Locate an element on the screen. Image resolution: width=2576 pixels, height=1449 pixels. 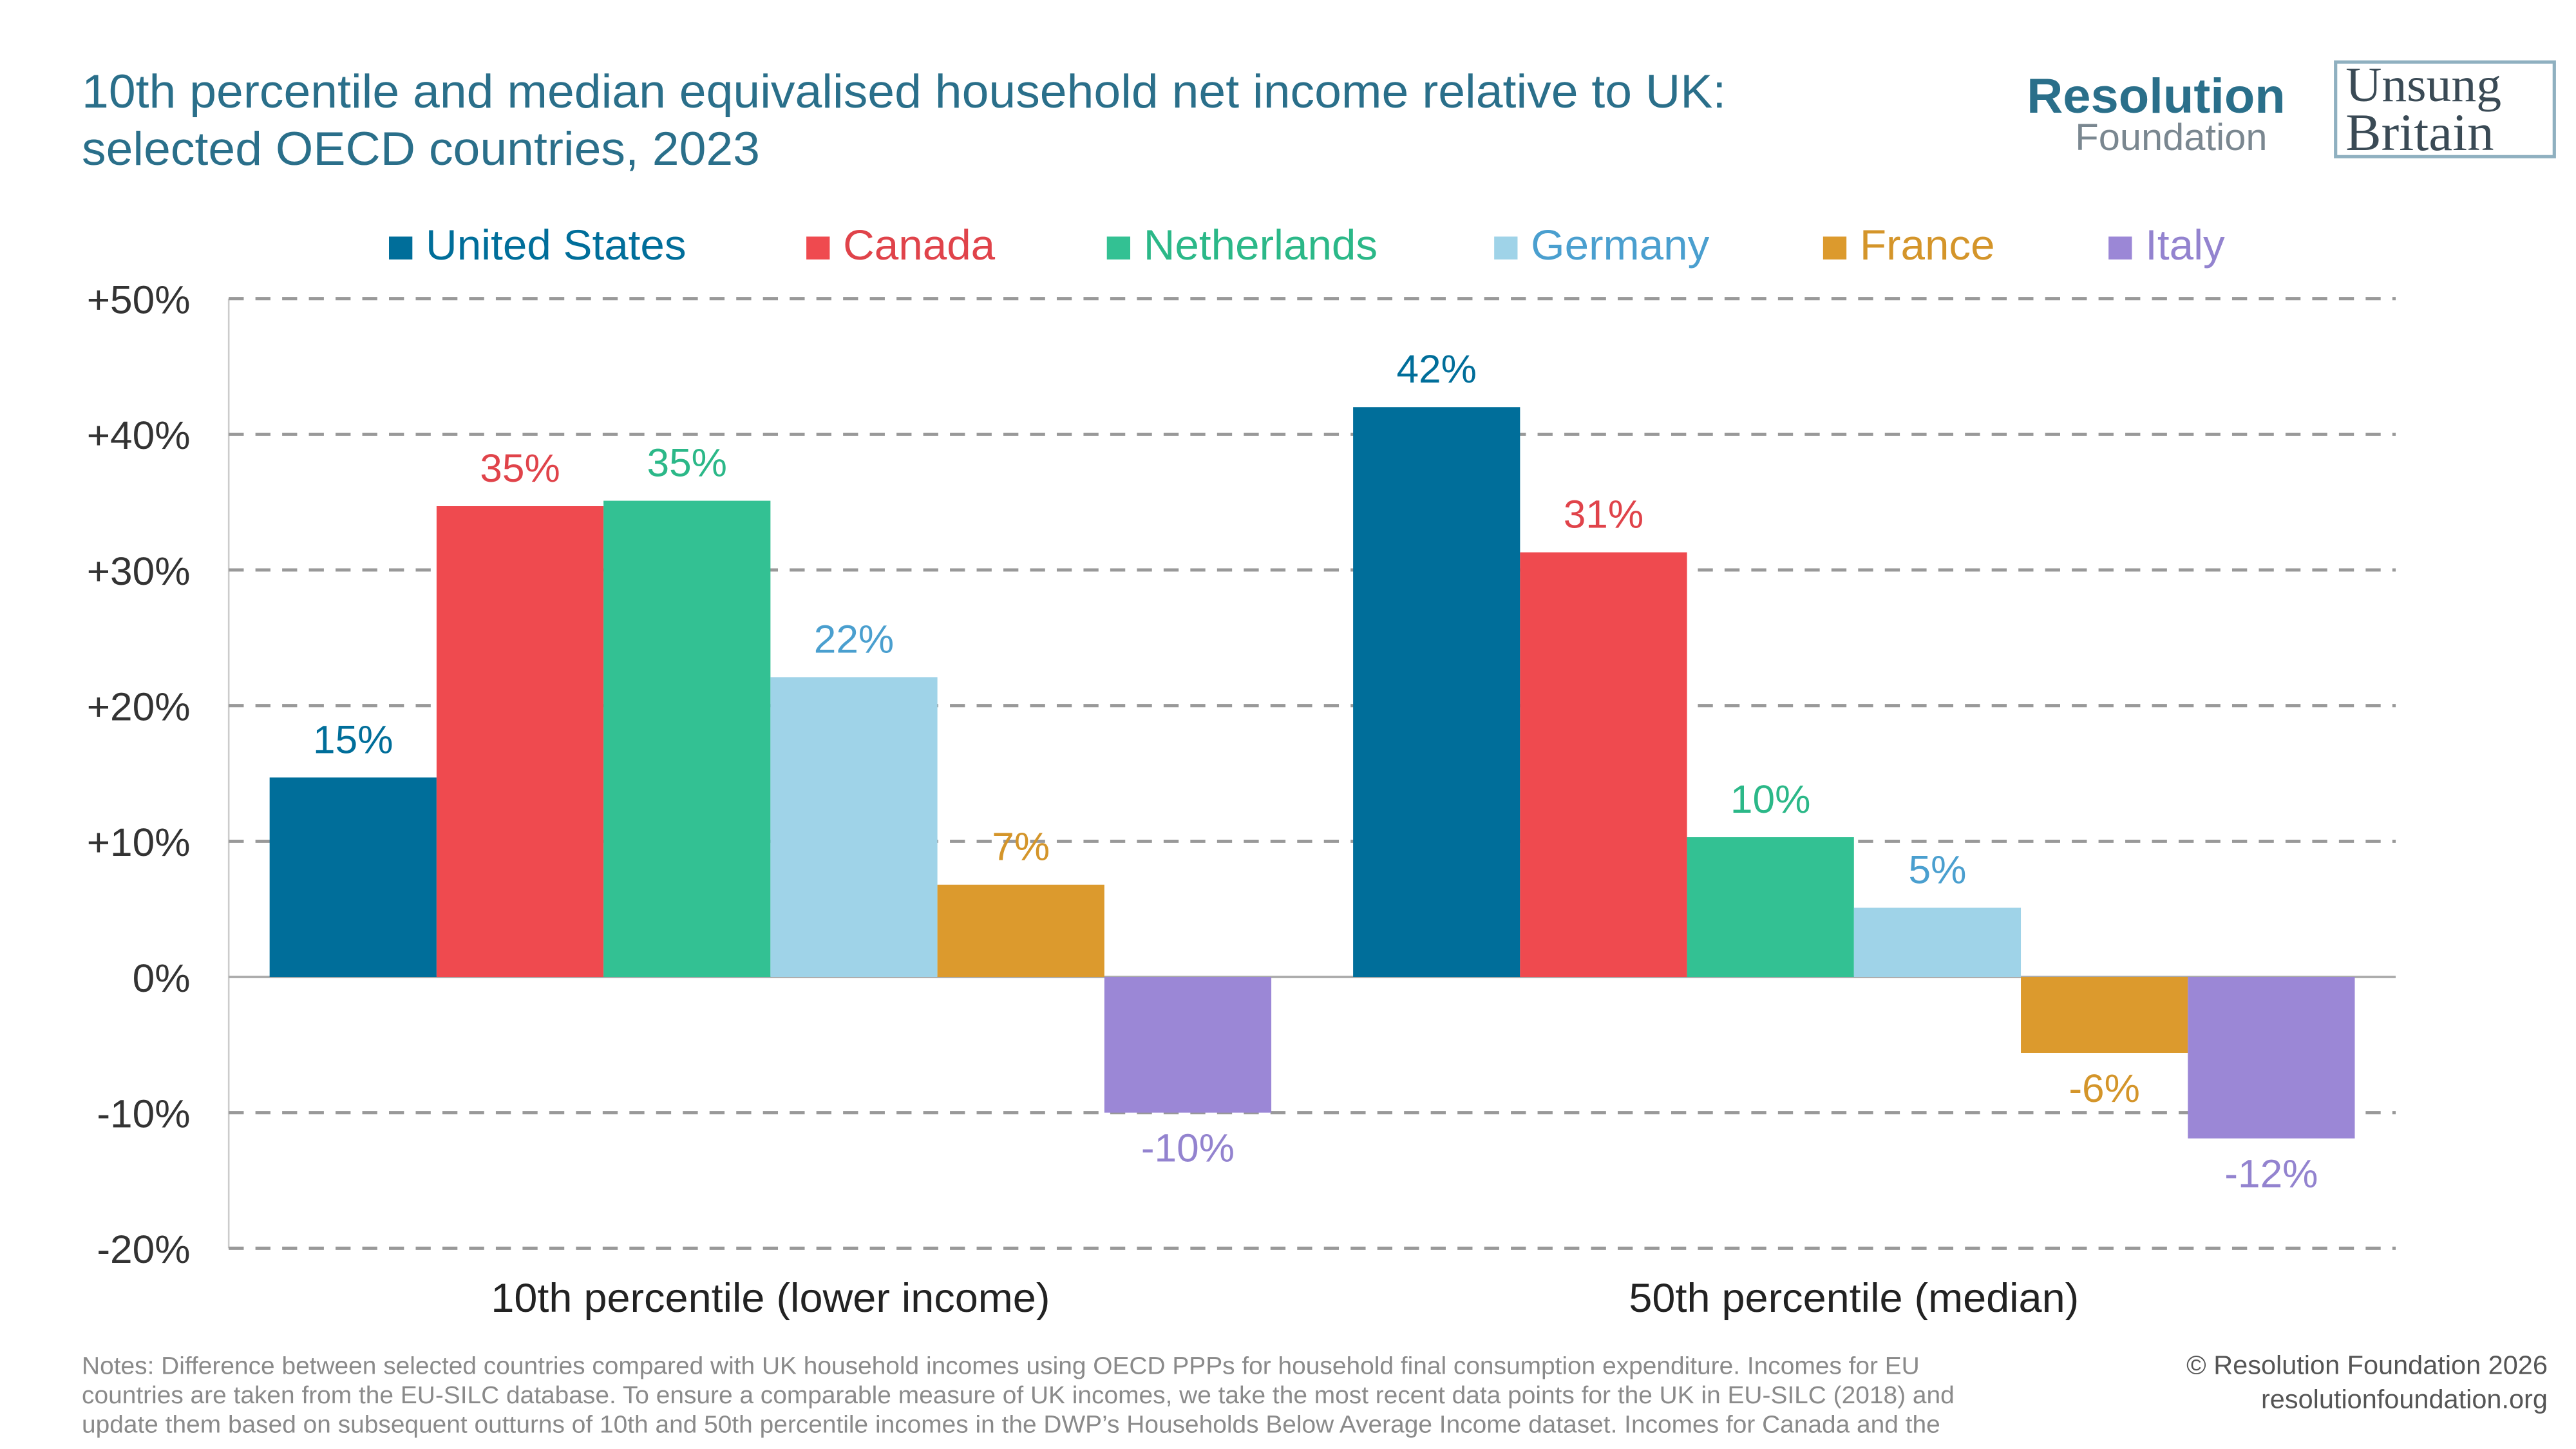
value-label: 31% is located at coordinates (1603, 514).